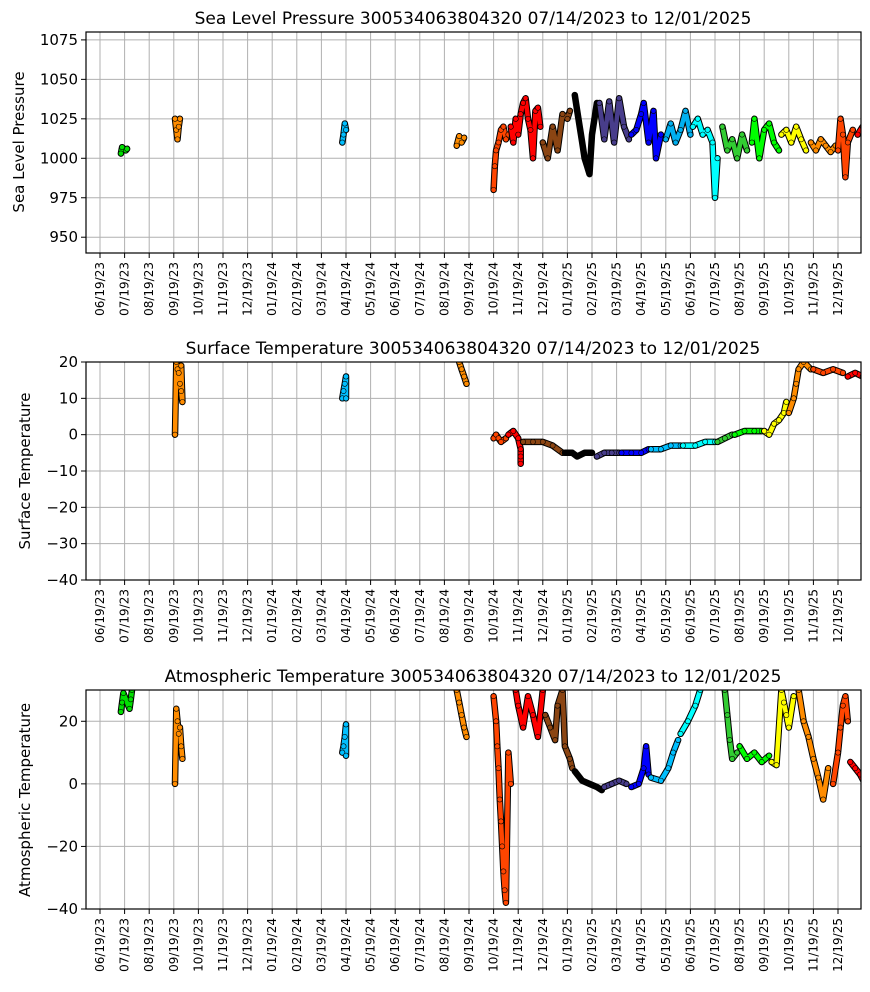 The image size is (870, 992). I want to click on x-tick-label: 07/19/24, so click(420, 616).